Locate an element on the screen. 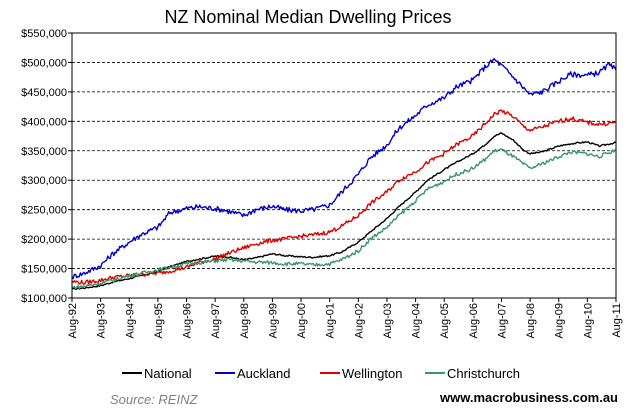 The image size is (628, 415). chart-title: NZ Nominal Median Dwelling Prices is located at coordinates (307, 17).